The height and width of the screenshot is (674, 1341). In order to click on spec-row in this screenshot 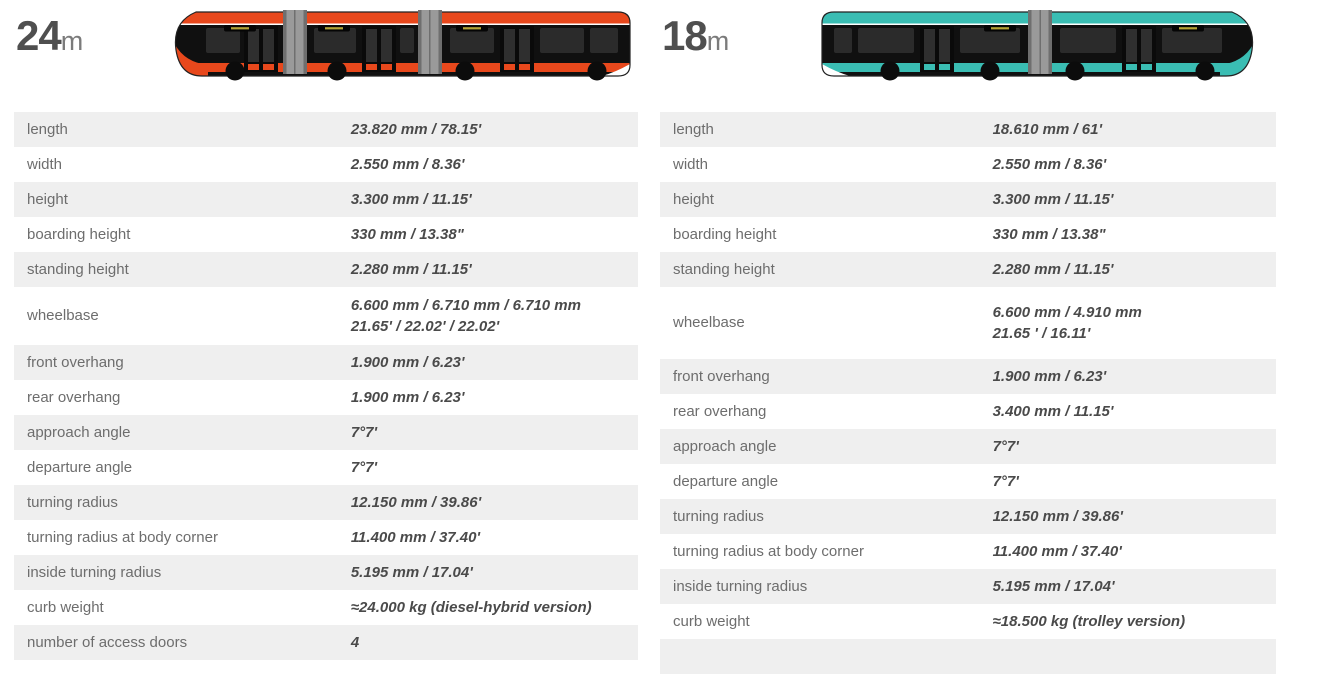, I will do `click(968, 656)`.